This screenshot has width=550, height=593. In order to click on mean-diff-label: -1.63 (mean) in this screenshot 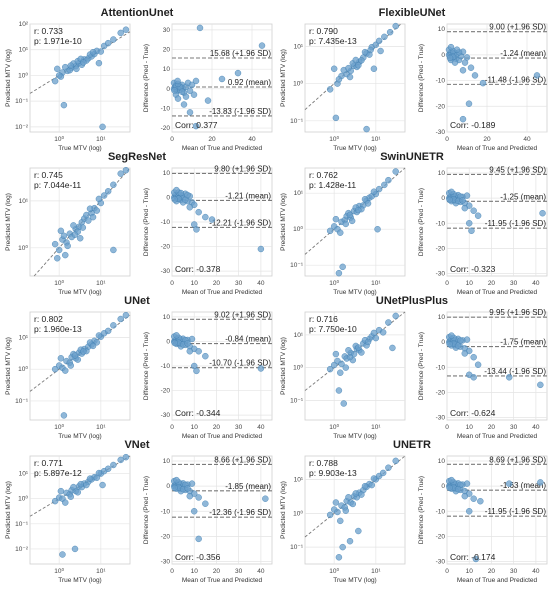, I will do `click(523, 485)`.